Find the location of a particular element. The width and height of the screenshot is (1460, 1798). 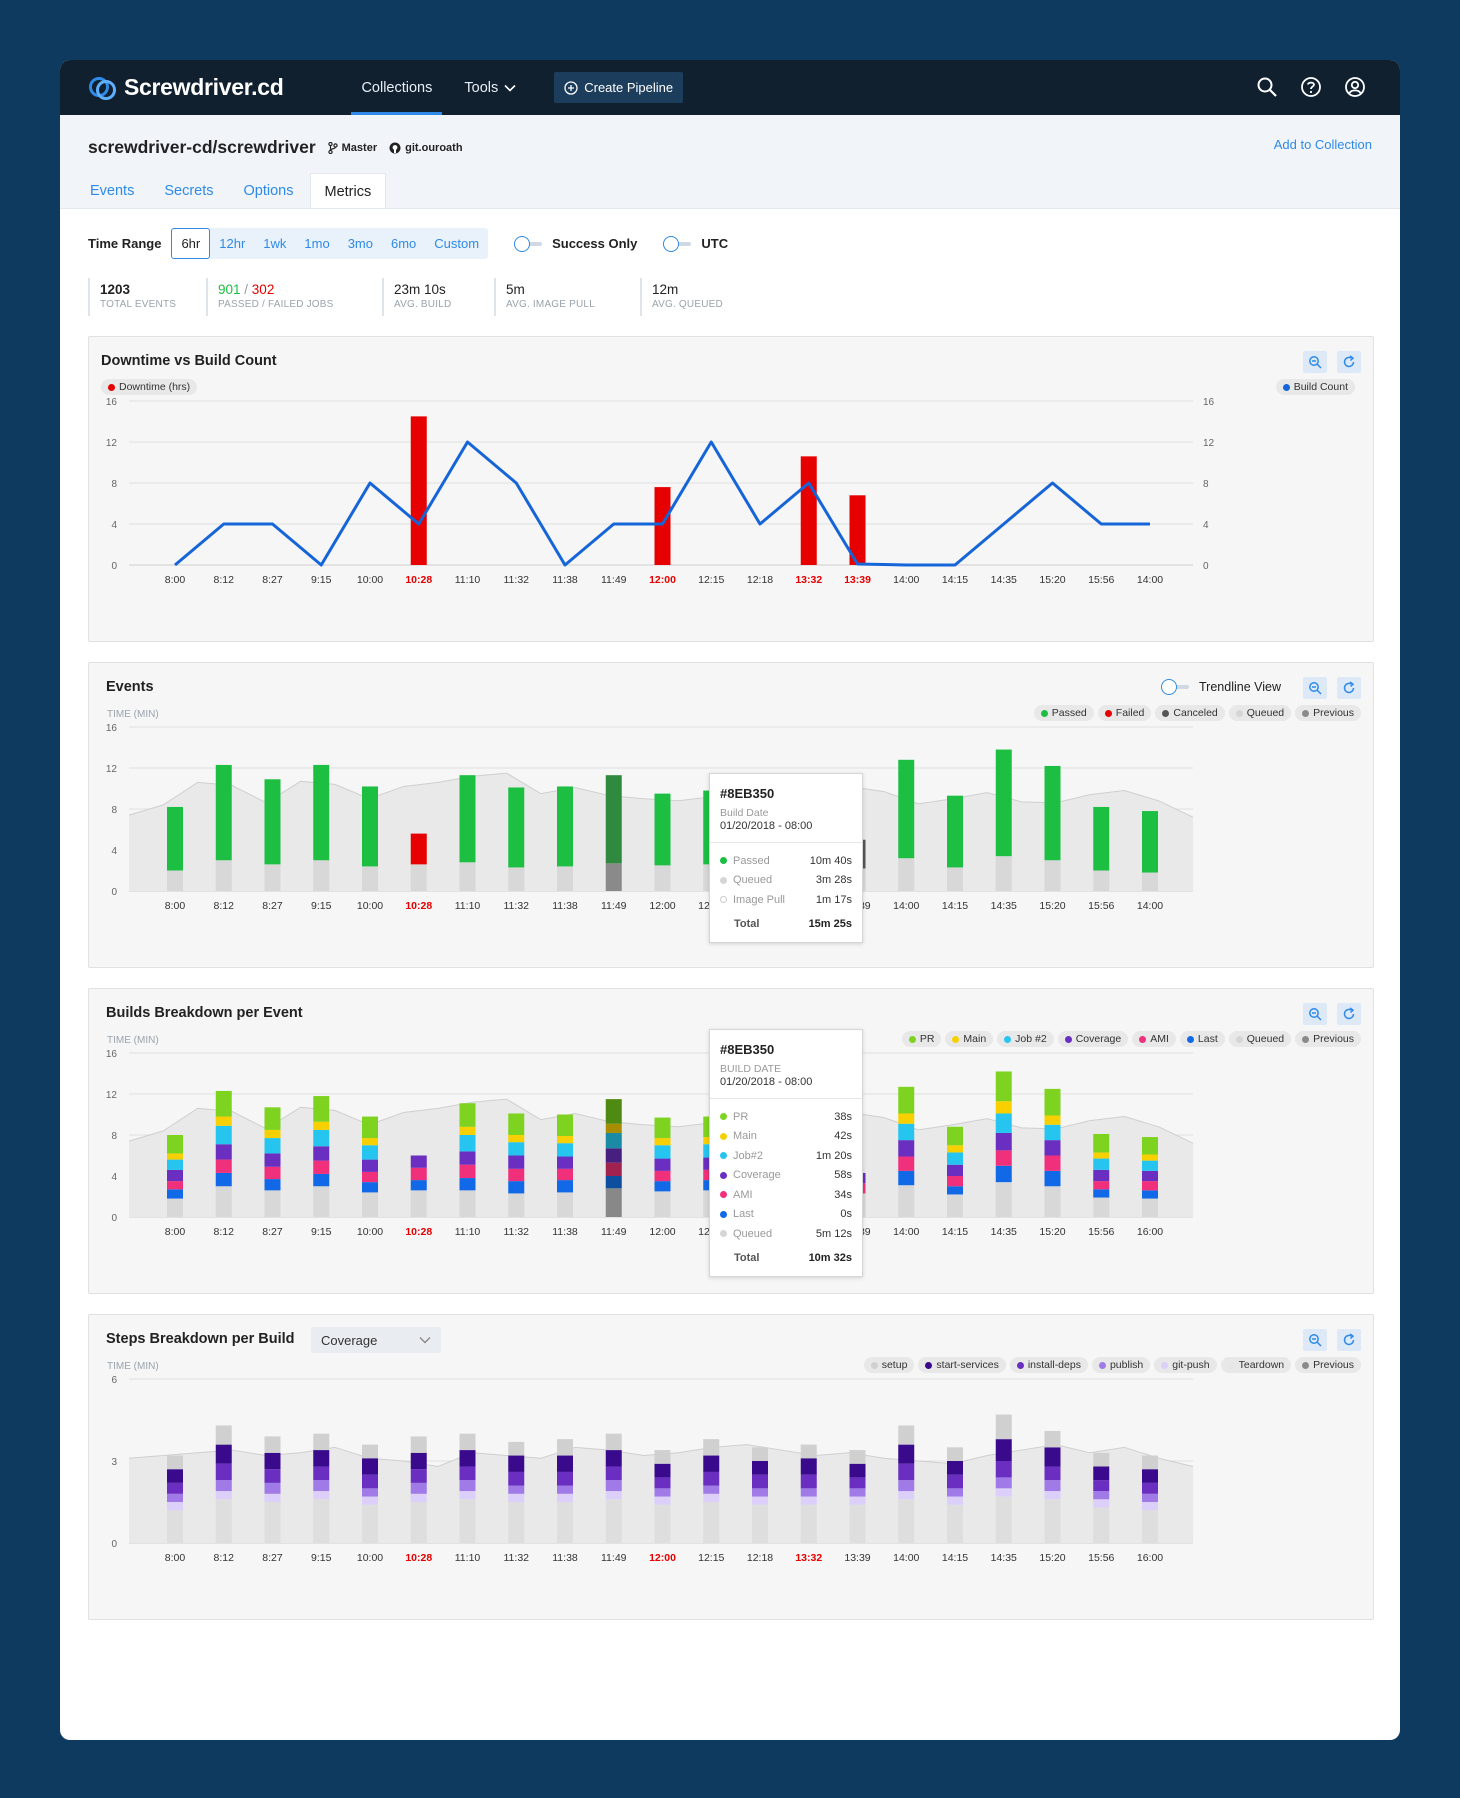

row-name: Queued is located at coordinates (753, 880).